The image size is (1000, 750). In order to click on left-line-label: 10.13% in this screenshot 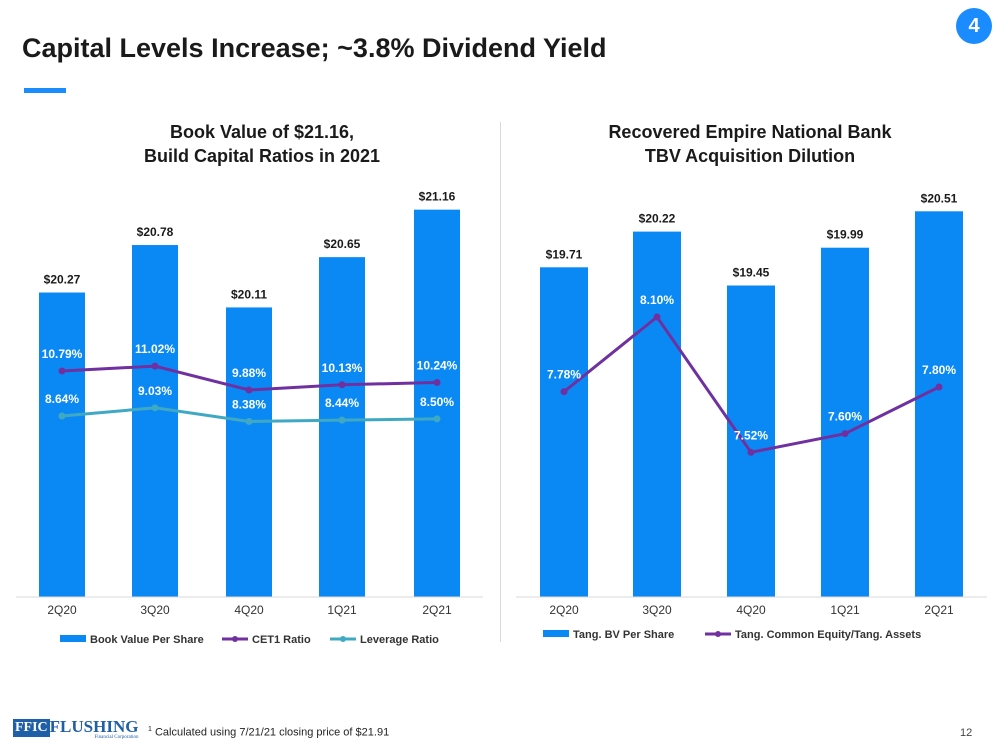, I will do `click(342, 368)`.